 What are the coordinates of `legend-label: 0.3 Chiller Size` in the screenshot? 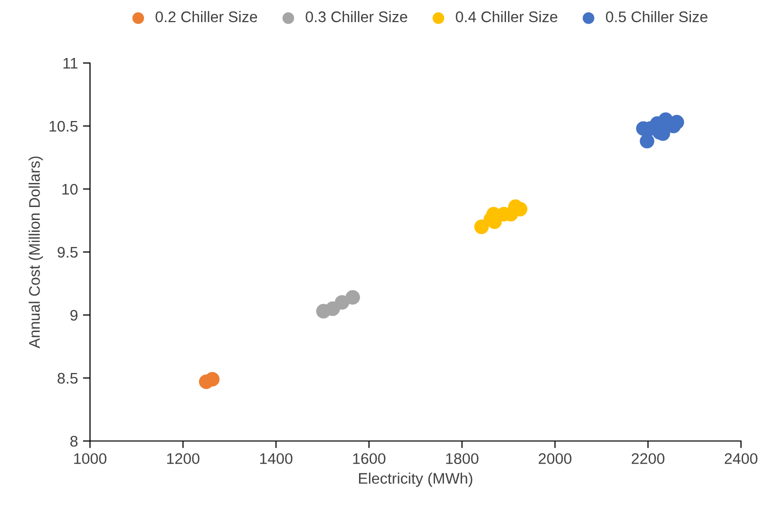 It's located at (357, 16).